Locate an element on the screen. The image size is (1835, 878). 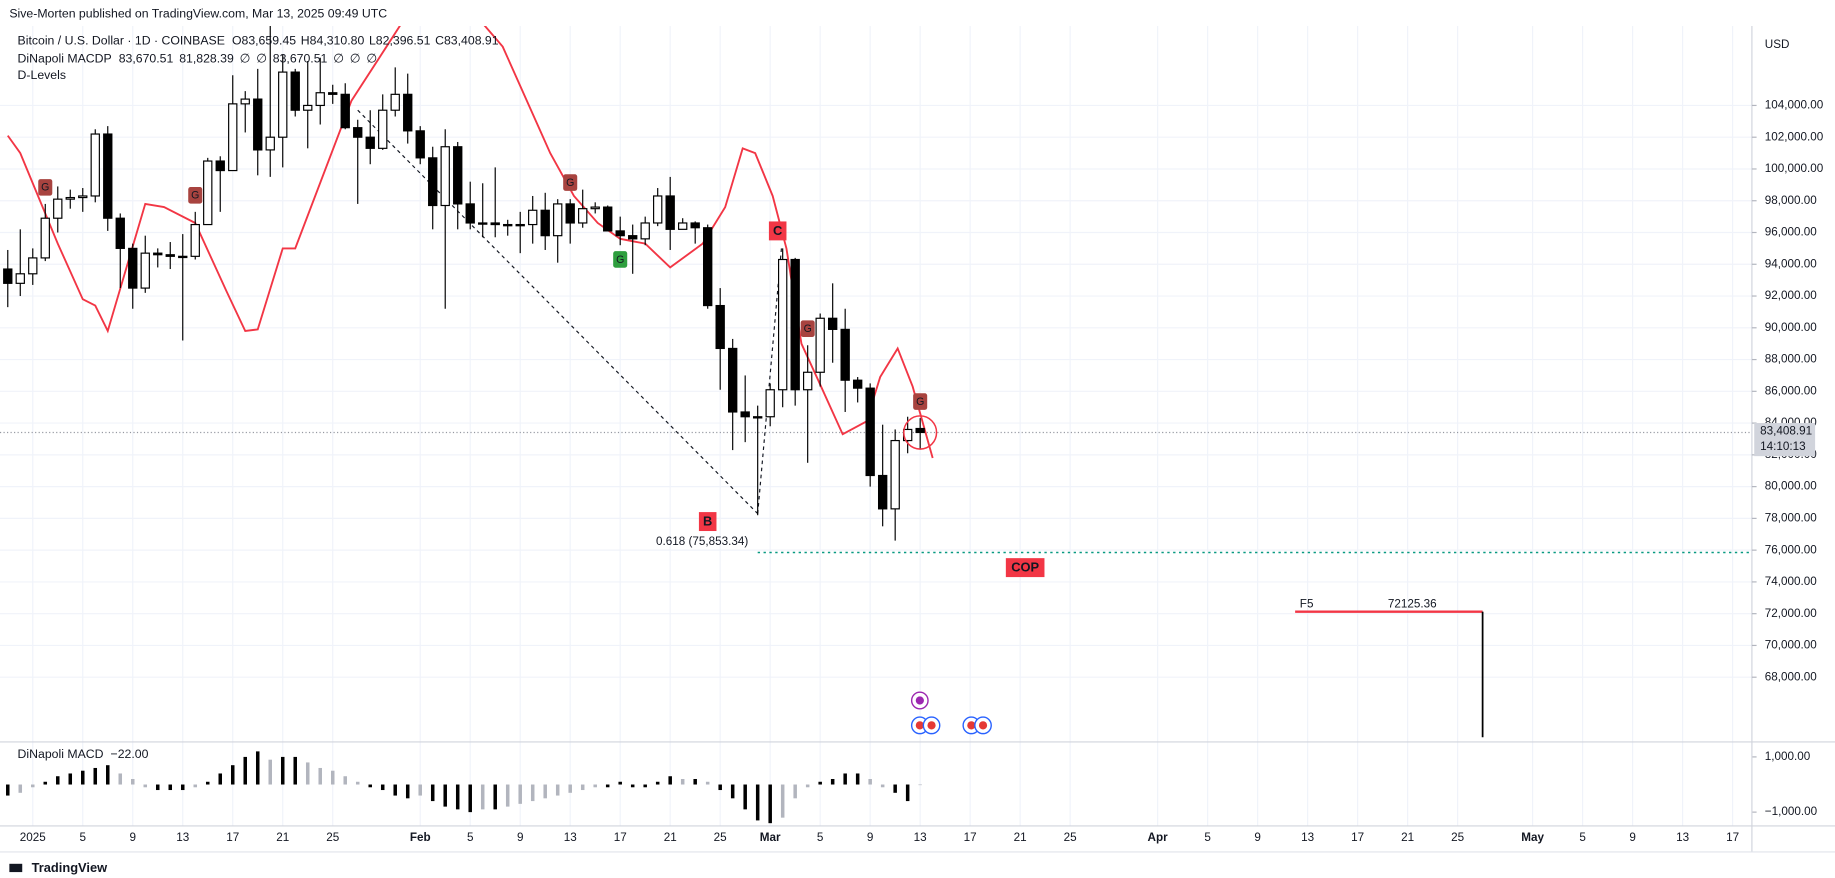
logo-mark is located at coordinates (16, 868).